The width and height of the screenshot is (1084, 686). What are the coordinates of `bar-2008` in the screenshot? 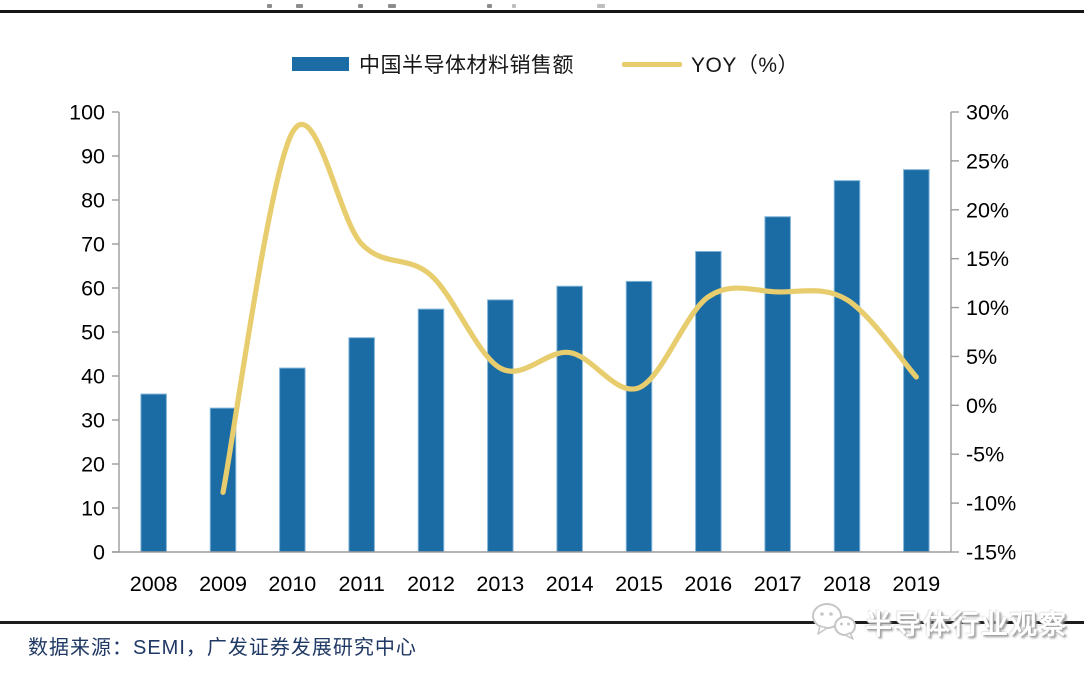 It's located at (153, 473).